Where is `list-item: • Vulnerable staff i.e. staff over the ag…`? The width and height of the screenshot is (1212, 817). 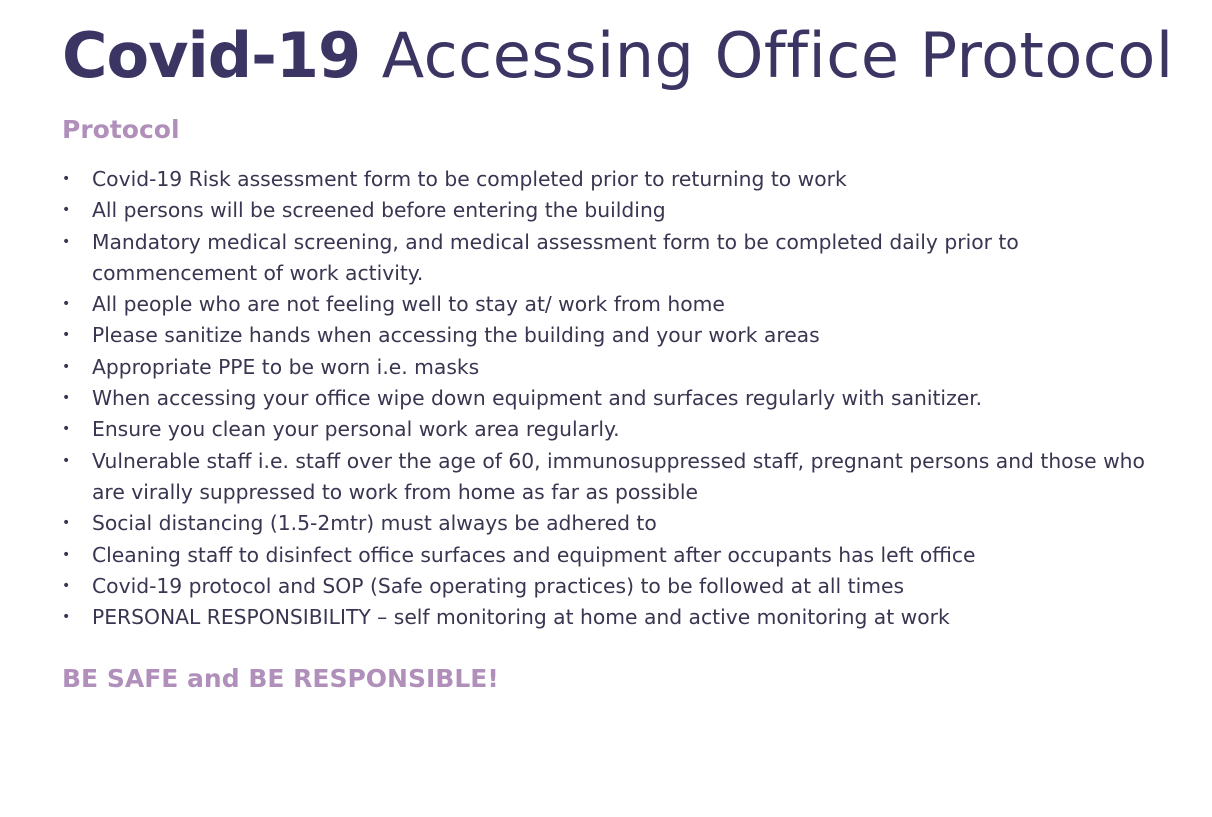 list-item: • Vulnerable staff i.e. staff over the ag… is located at coordinates (617, 477).